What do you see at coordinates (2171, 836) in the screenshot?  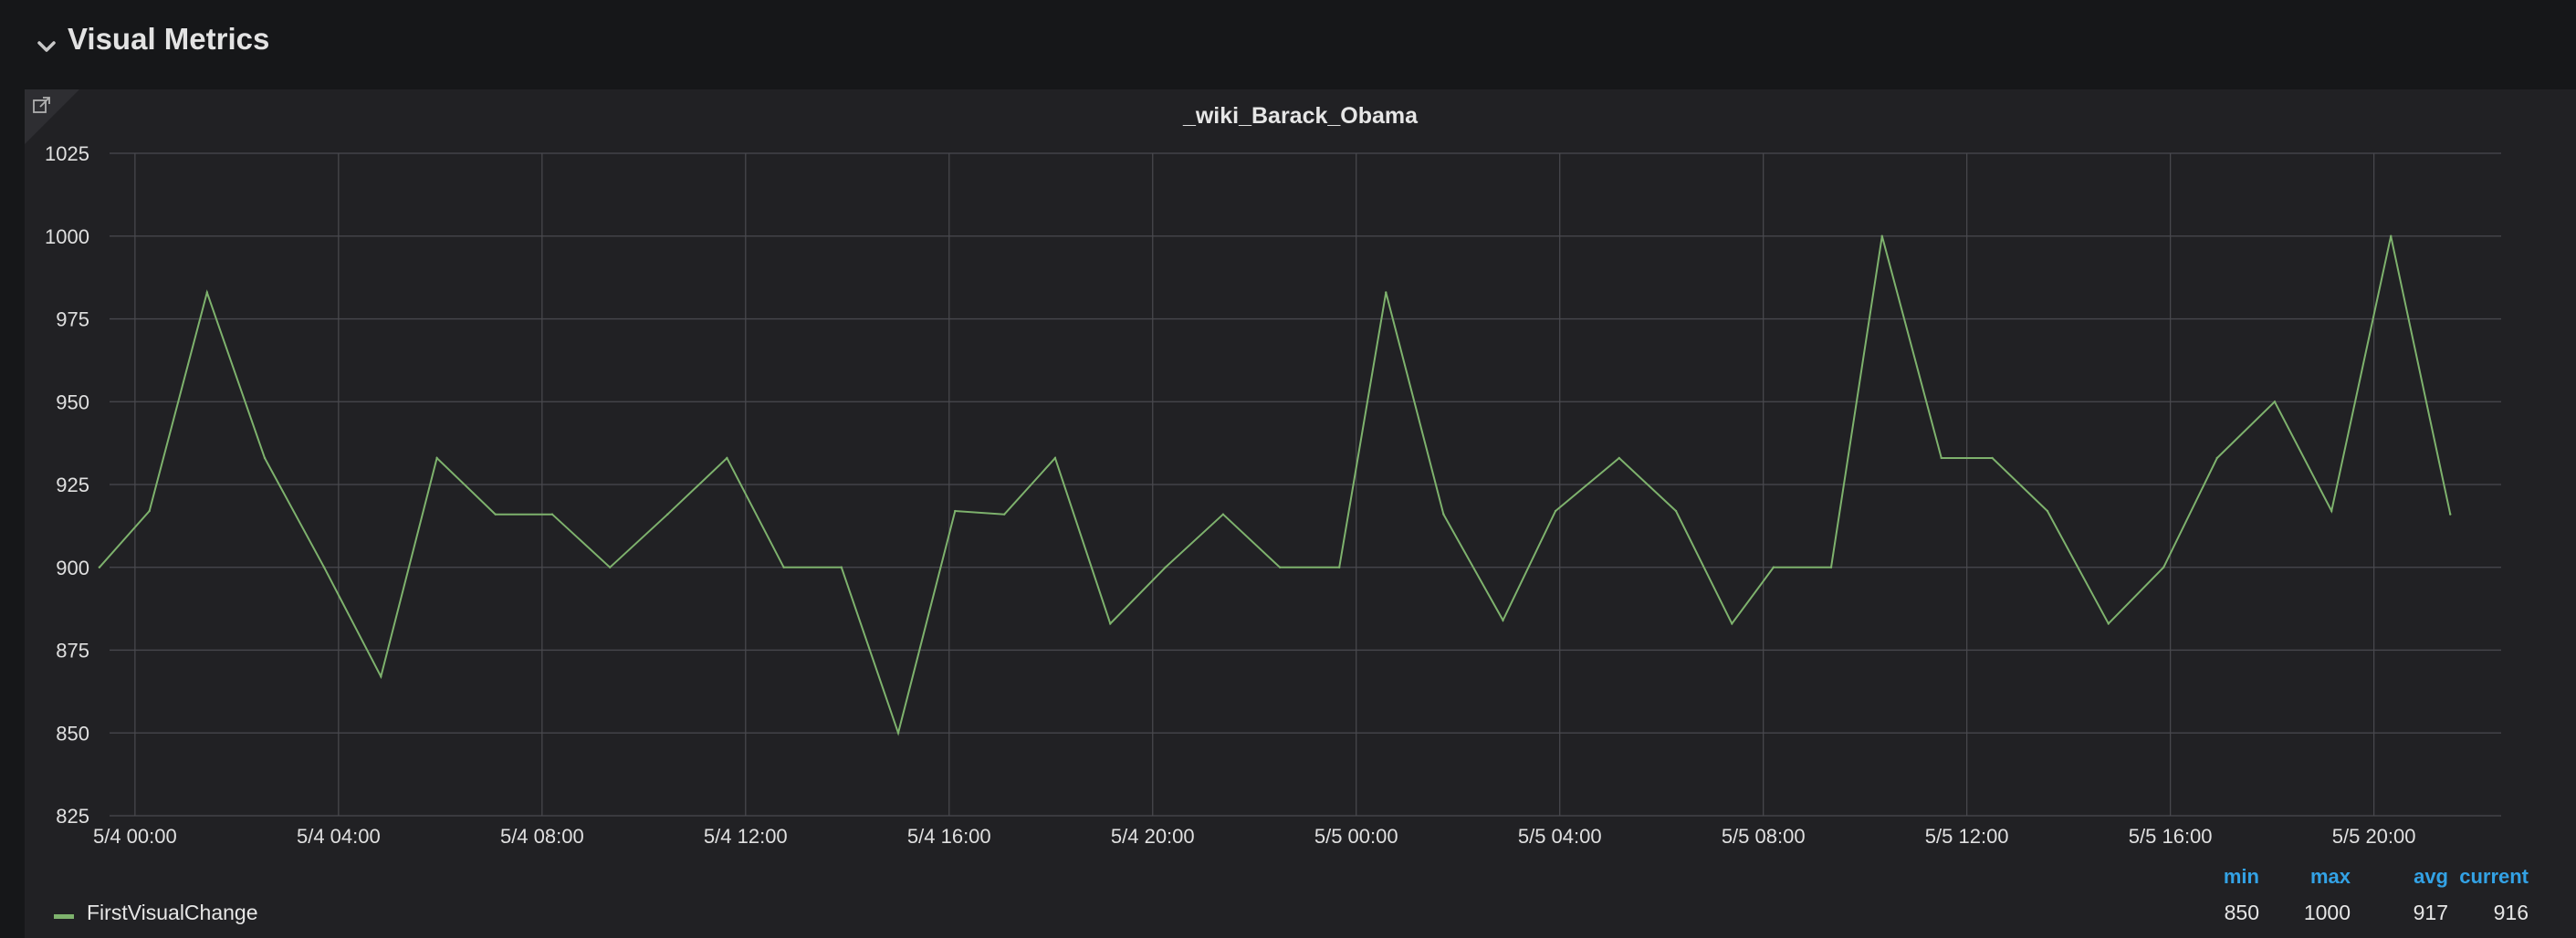 I see `x-tick-label: 5/5 16:00` at bounding box center [2171, 836].